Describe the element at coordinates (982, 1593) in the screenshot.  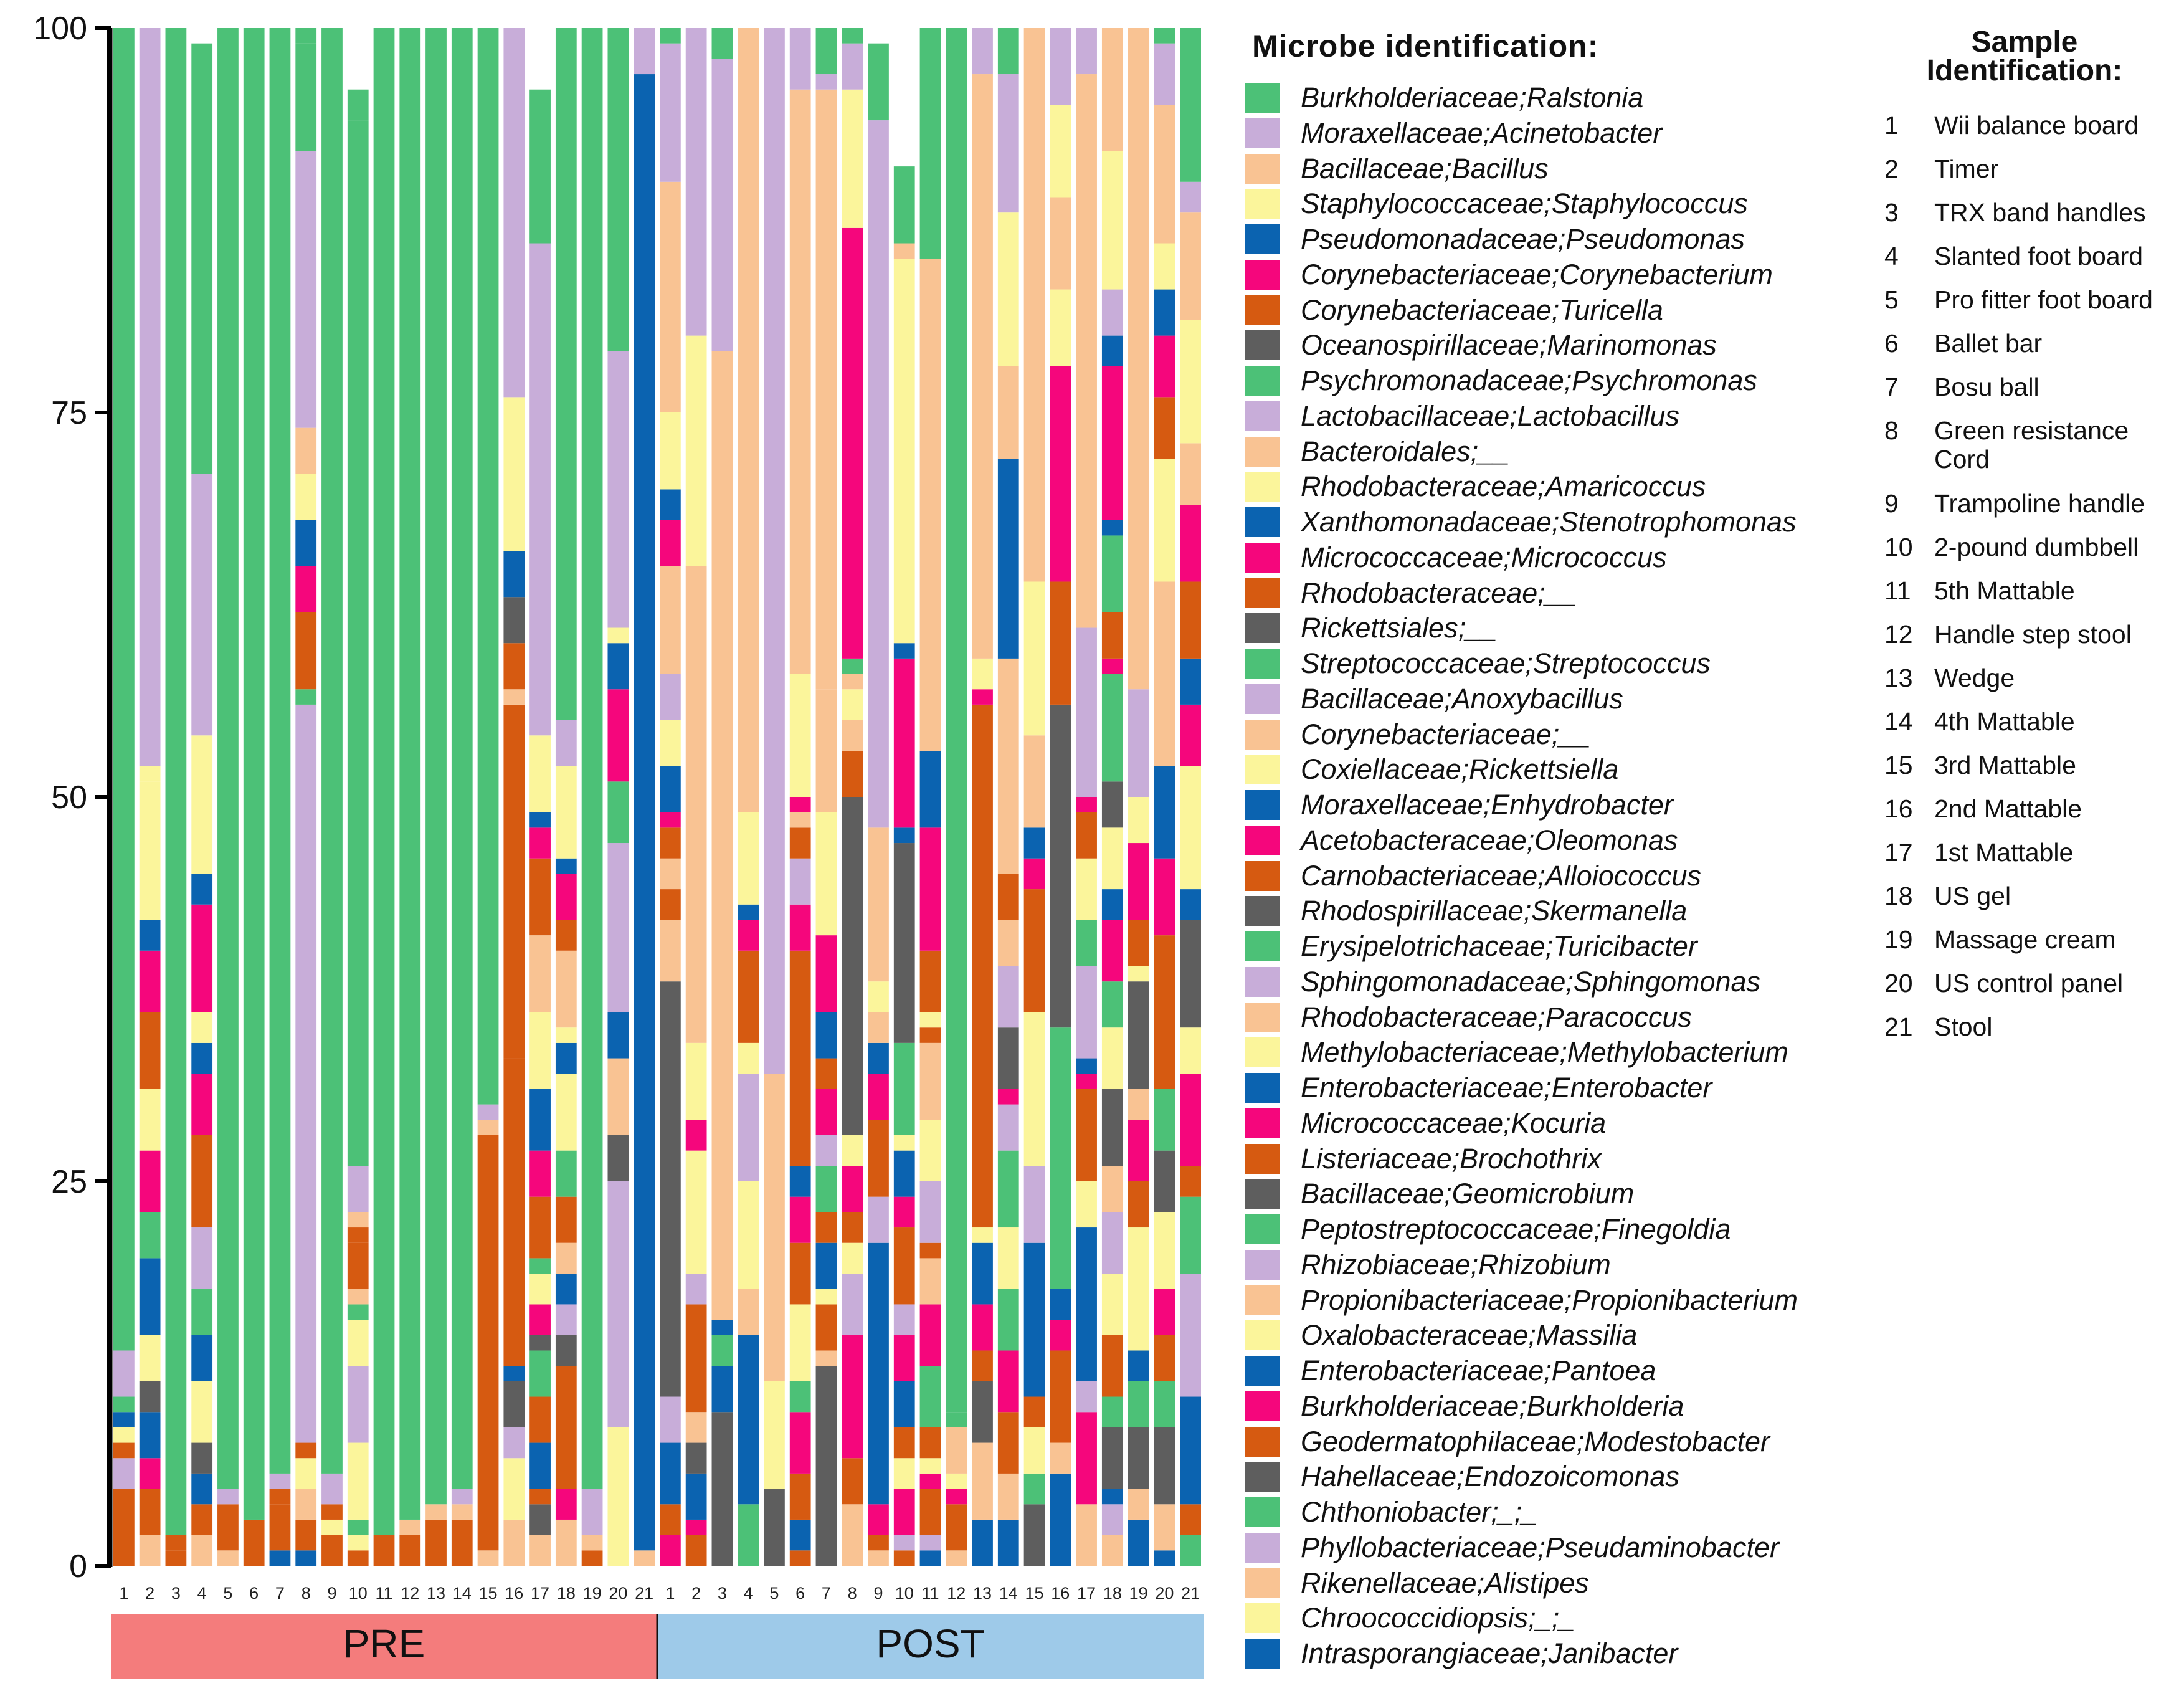
I see `x-tick-label: 13` at that location.